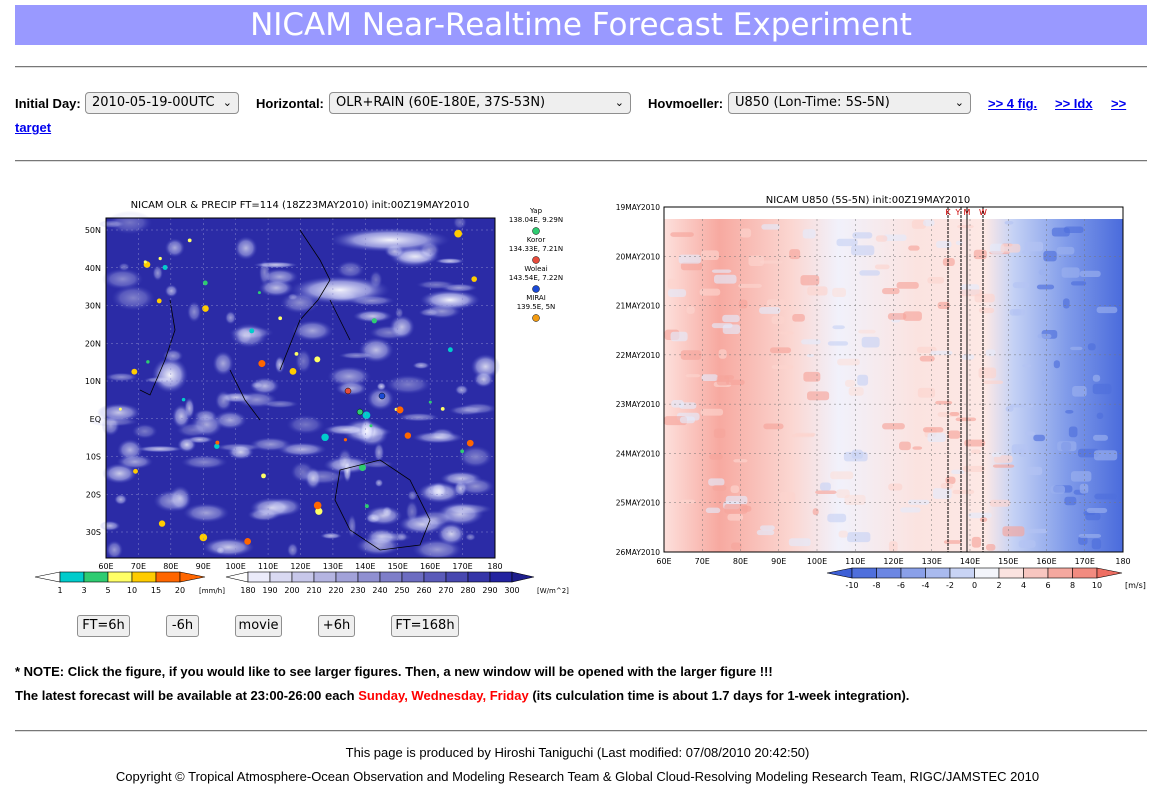 The width and height of the screenshot is (1155, 796). Describe the element at coordinates (1074, 103) in the screenshot. I see `idx-link: >> Idx` at that location.